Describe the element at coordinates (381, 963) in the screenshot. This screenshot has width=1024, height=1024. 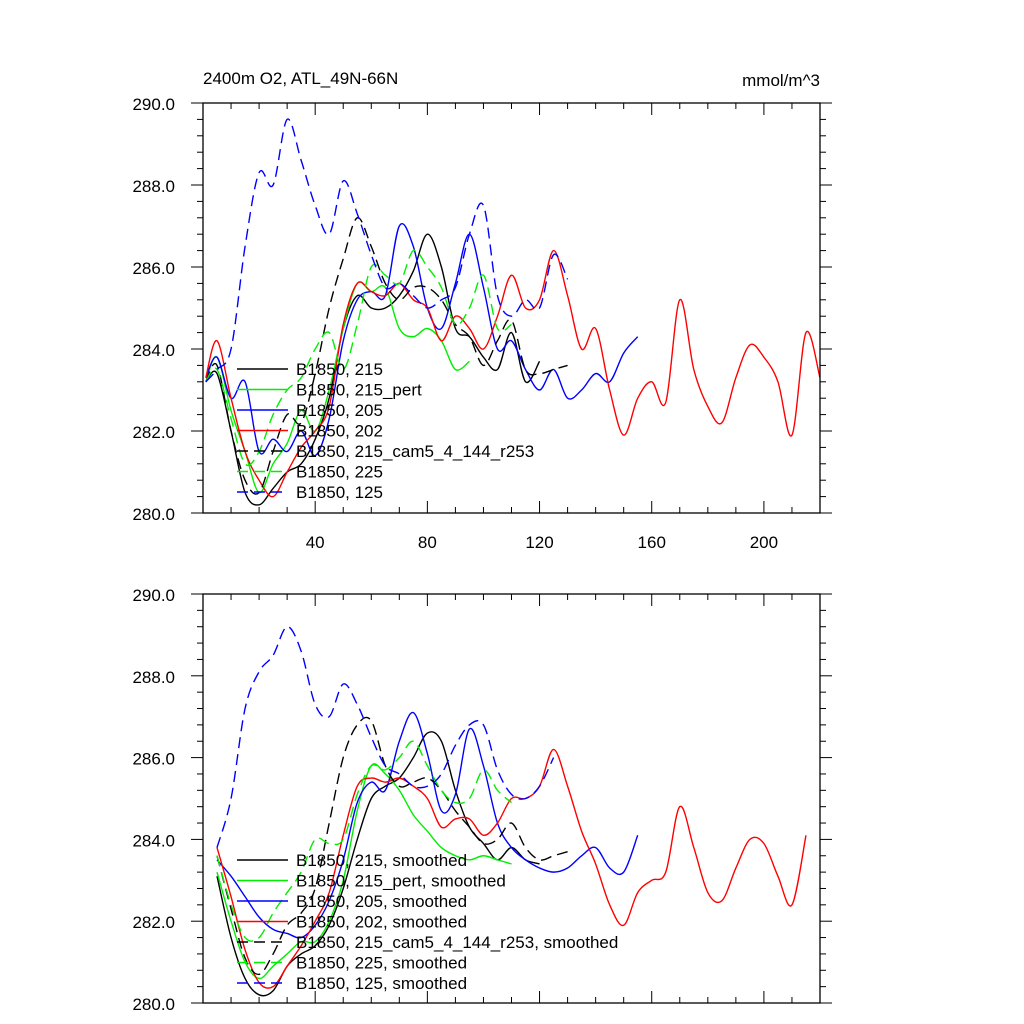
I see `legend-label-b1850-225-smoothed: B1850, 225, smoothed` at that location.